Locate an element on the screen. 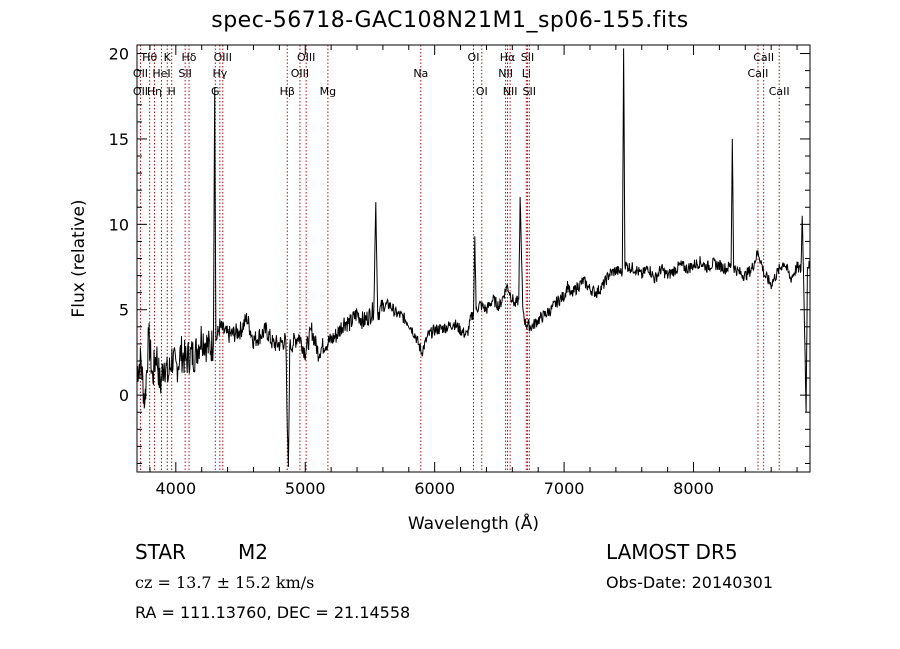 The image size is (900, 649). y-tick-label: 0 is located at coordinates (124, 395).